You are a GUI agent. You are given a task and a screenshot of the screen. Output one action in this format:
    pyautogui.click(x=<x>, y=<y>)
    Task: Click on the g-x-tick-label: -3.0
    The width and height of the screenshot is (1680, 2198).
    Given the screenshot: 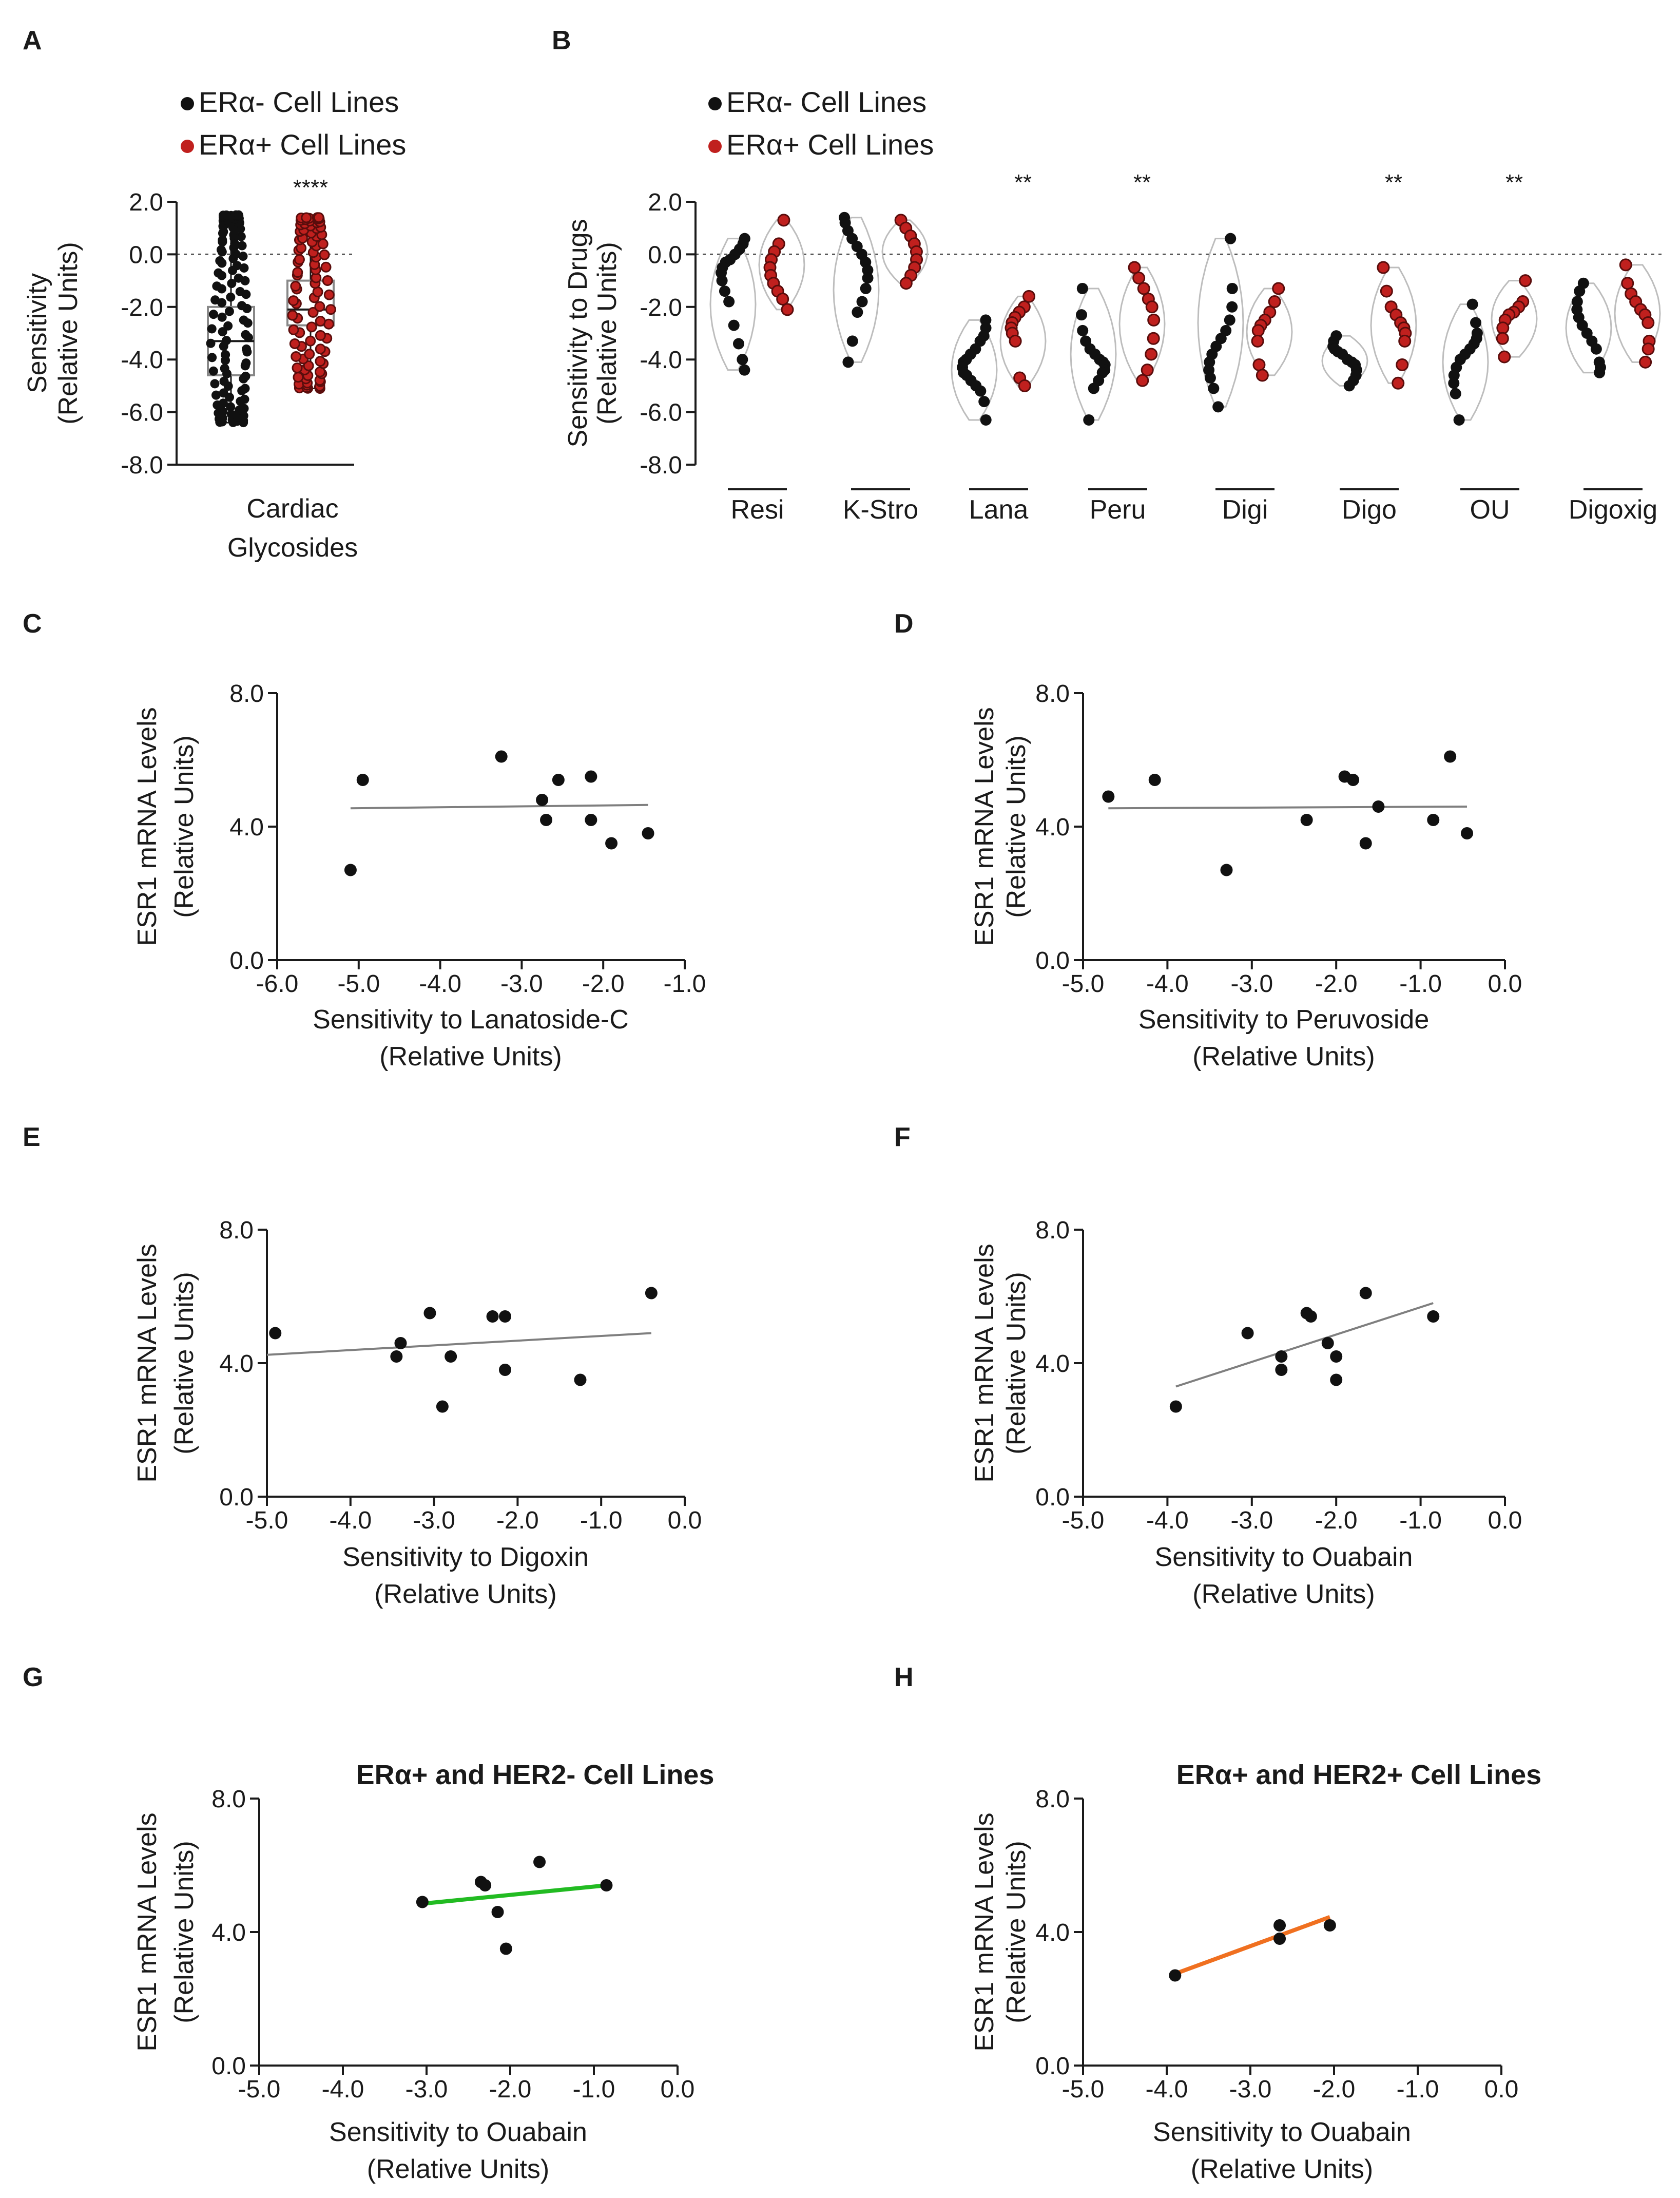 What is the action you would take?
    pyautogui.click(x=427, y=2089)
    